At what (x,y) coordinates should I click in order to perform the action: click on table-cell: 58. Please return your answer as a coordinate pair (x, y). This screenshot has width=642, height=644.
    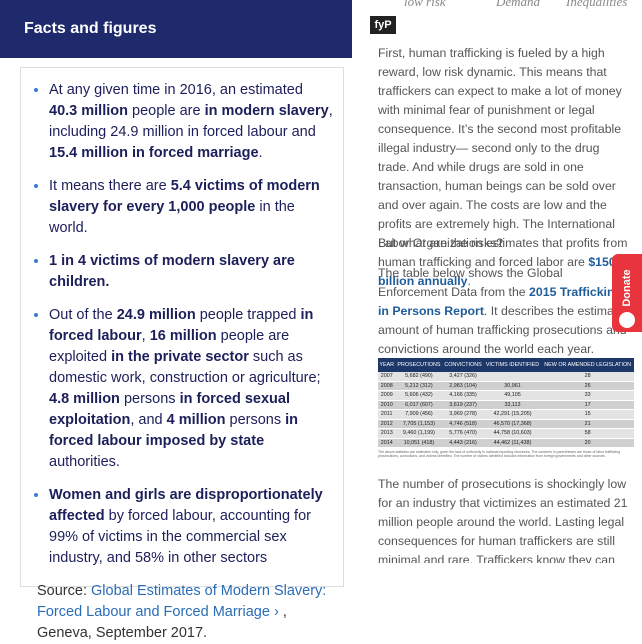
    Looking at the image, I should click on (587, 433).